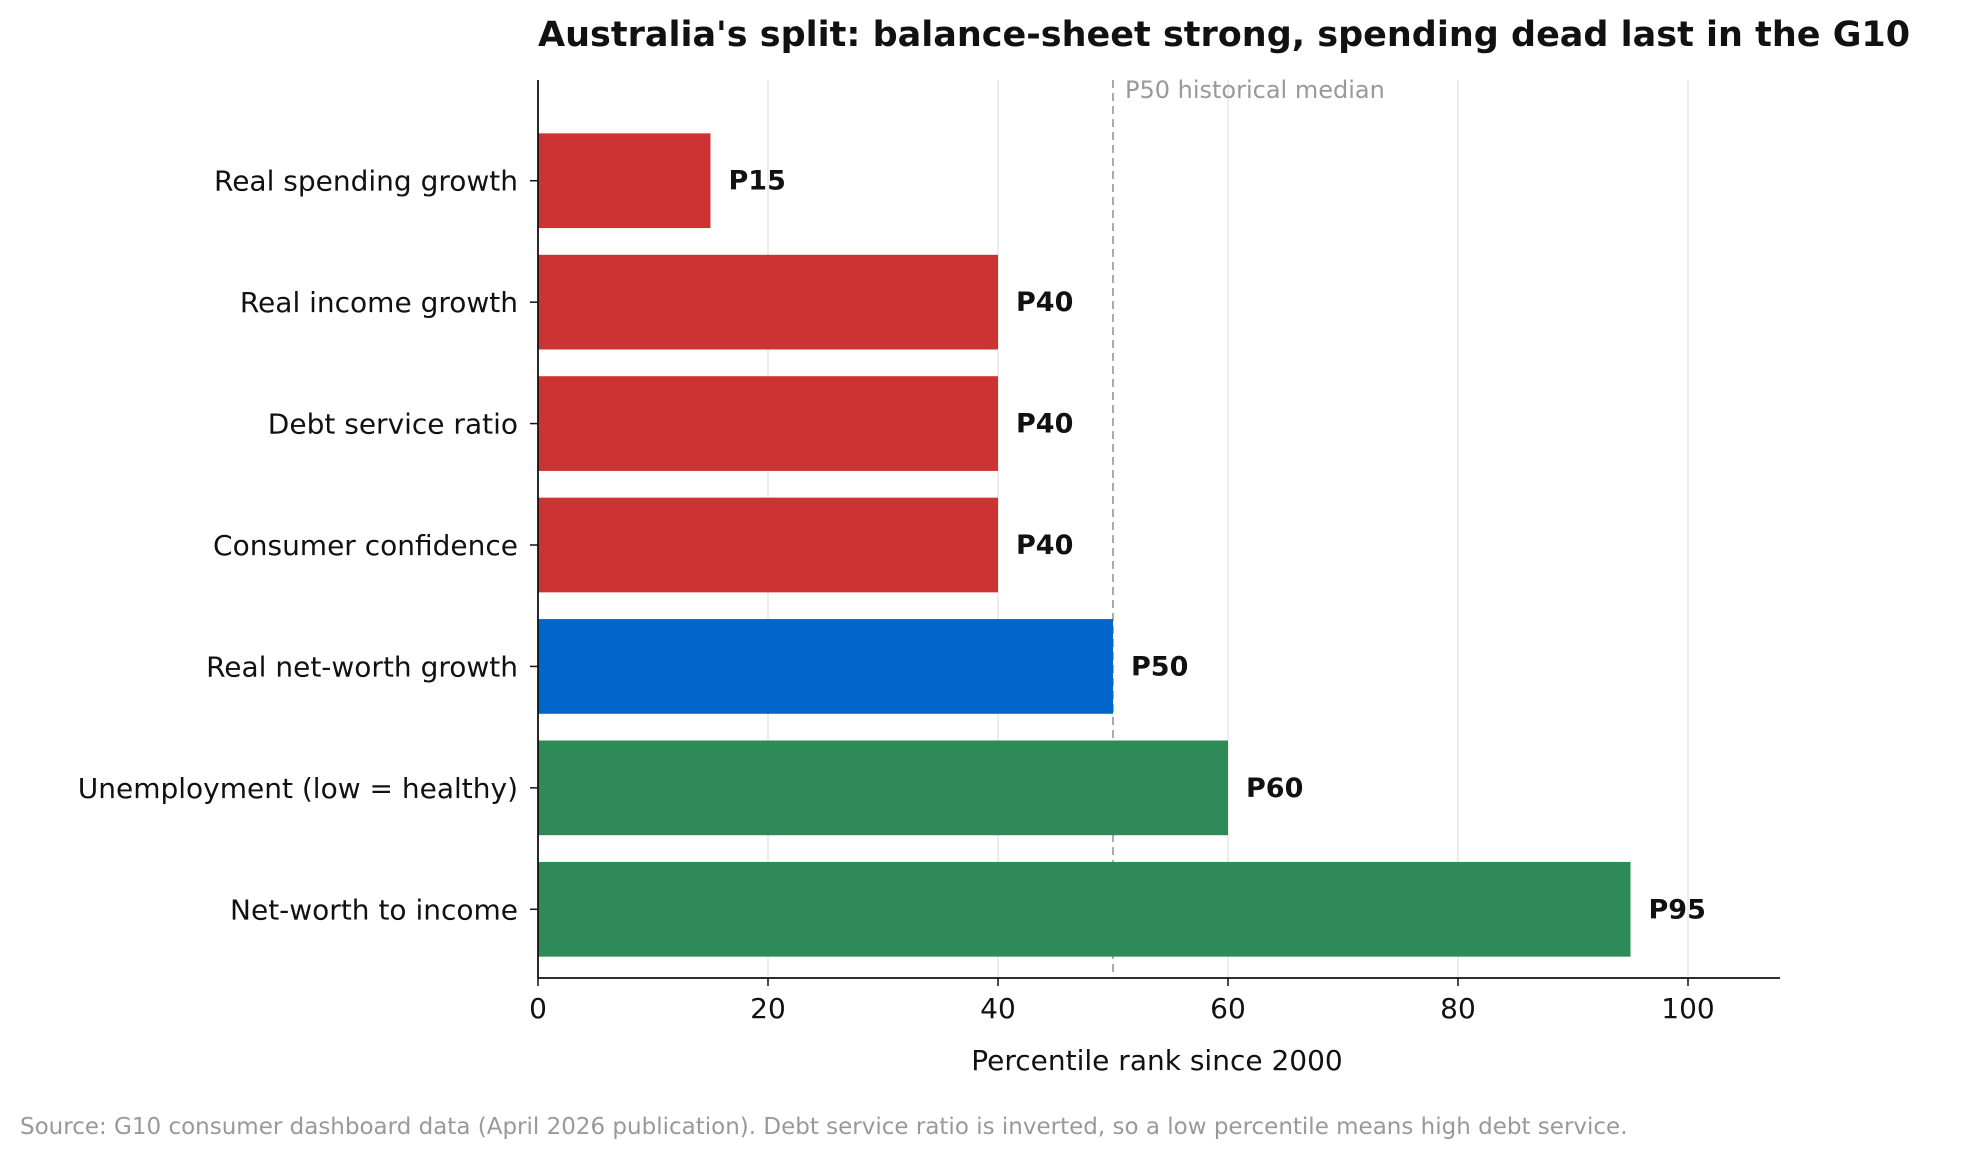 The image size is (1972, 1153). I want to click on x-tick-label: 0, so click(538, 1008).